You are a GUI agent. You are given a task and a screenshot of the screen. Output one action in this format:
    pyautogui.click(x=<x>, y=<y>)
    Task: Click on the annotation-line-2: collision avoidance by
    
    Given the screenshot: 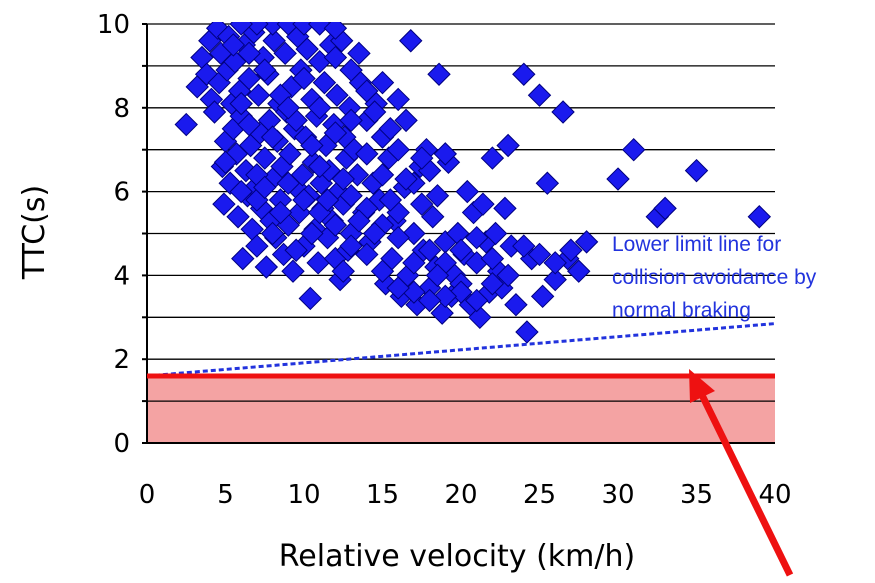 What is the action you would take?
    pyautogui.click(x=714, y=277)
    